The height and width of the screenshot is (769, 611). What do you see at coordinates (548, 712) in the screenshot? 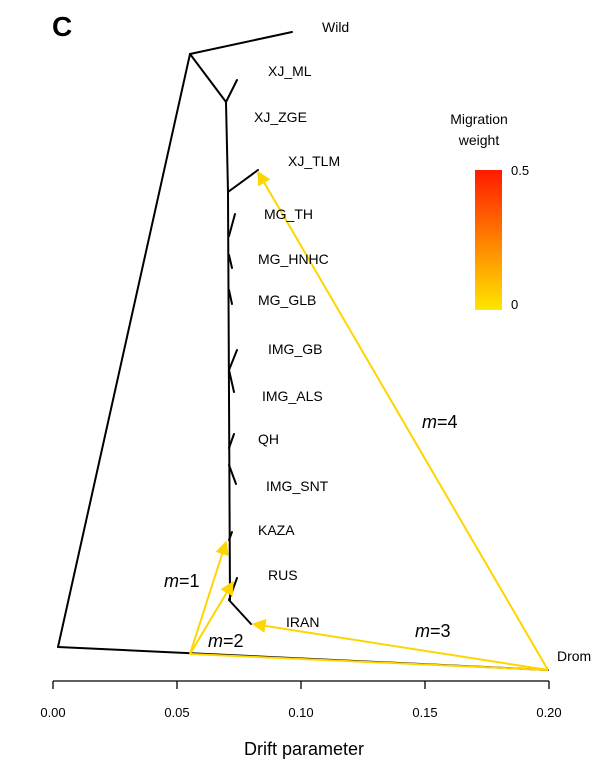
I see `x-axis-tick-label: 0.20` at bounding box center [548, 712].